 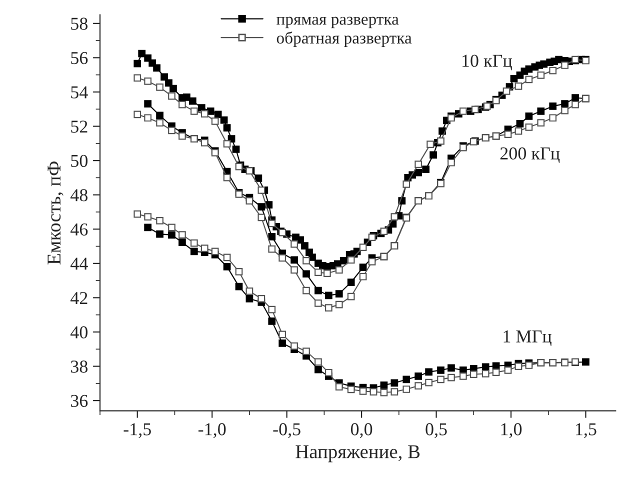 I want to click on x-tick-label: -1,5, so click(x=137, y=430).